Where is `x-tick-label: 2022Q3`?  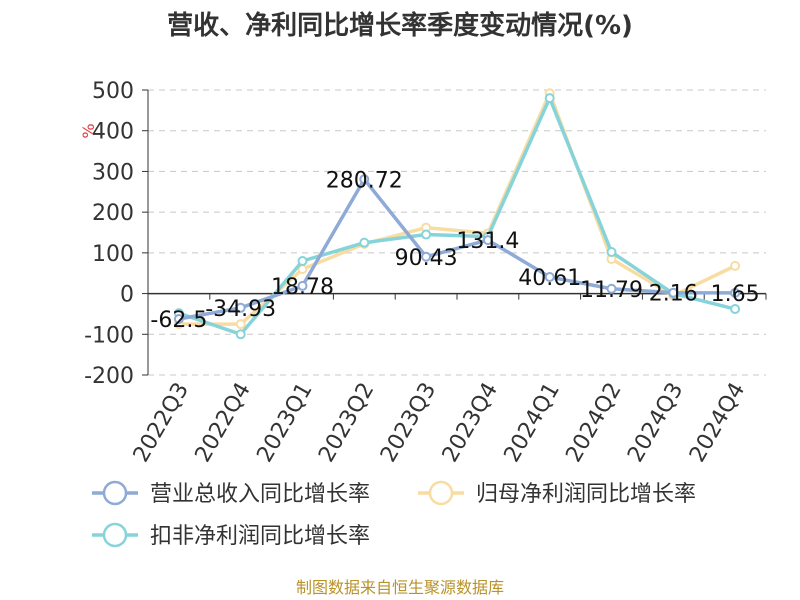 x-tick-label: 2022Q3 is located at coordinates (161, 423).